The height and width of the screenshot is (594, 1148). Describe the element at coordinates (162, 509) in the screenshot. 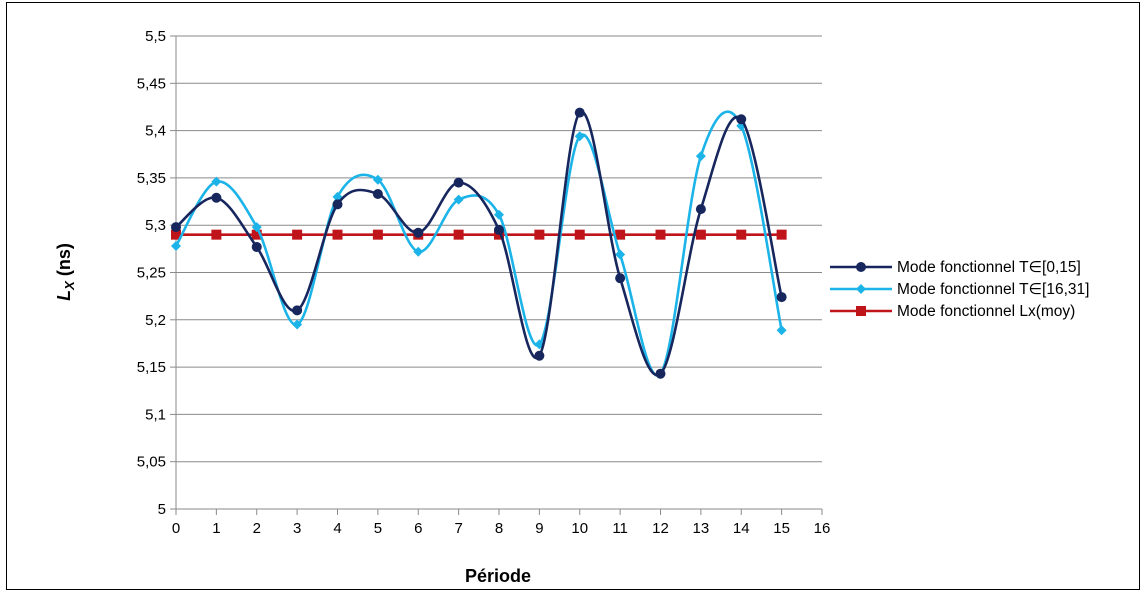

I see `y-tick-label: 5` at that location.